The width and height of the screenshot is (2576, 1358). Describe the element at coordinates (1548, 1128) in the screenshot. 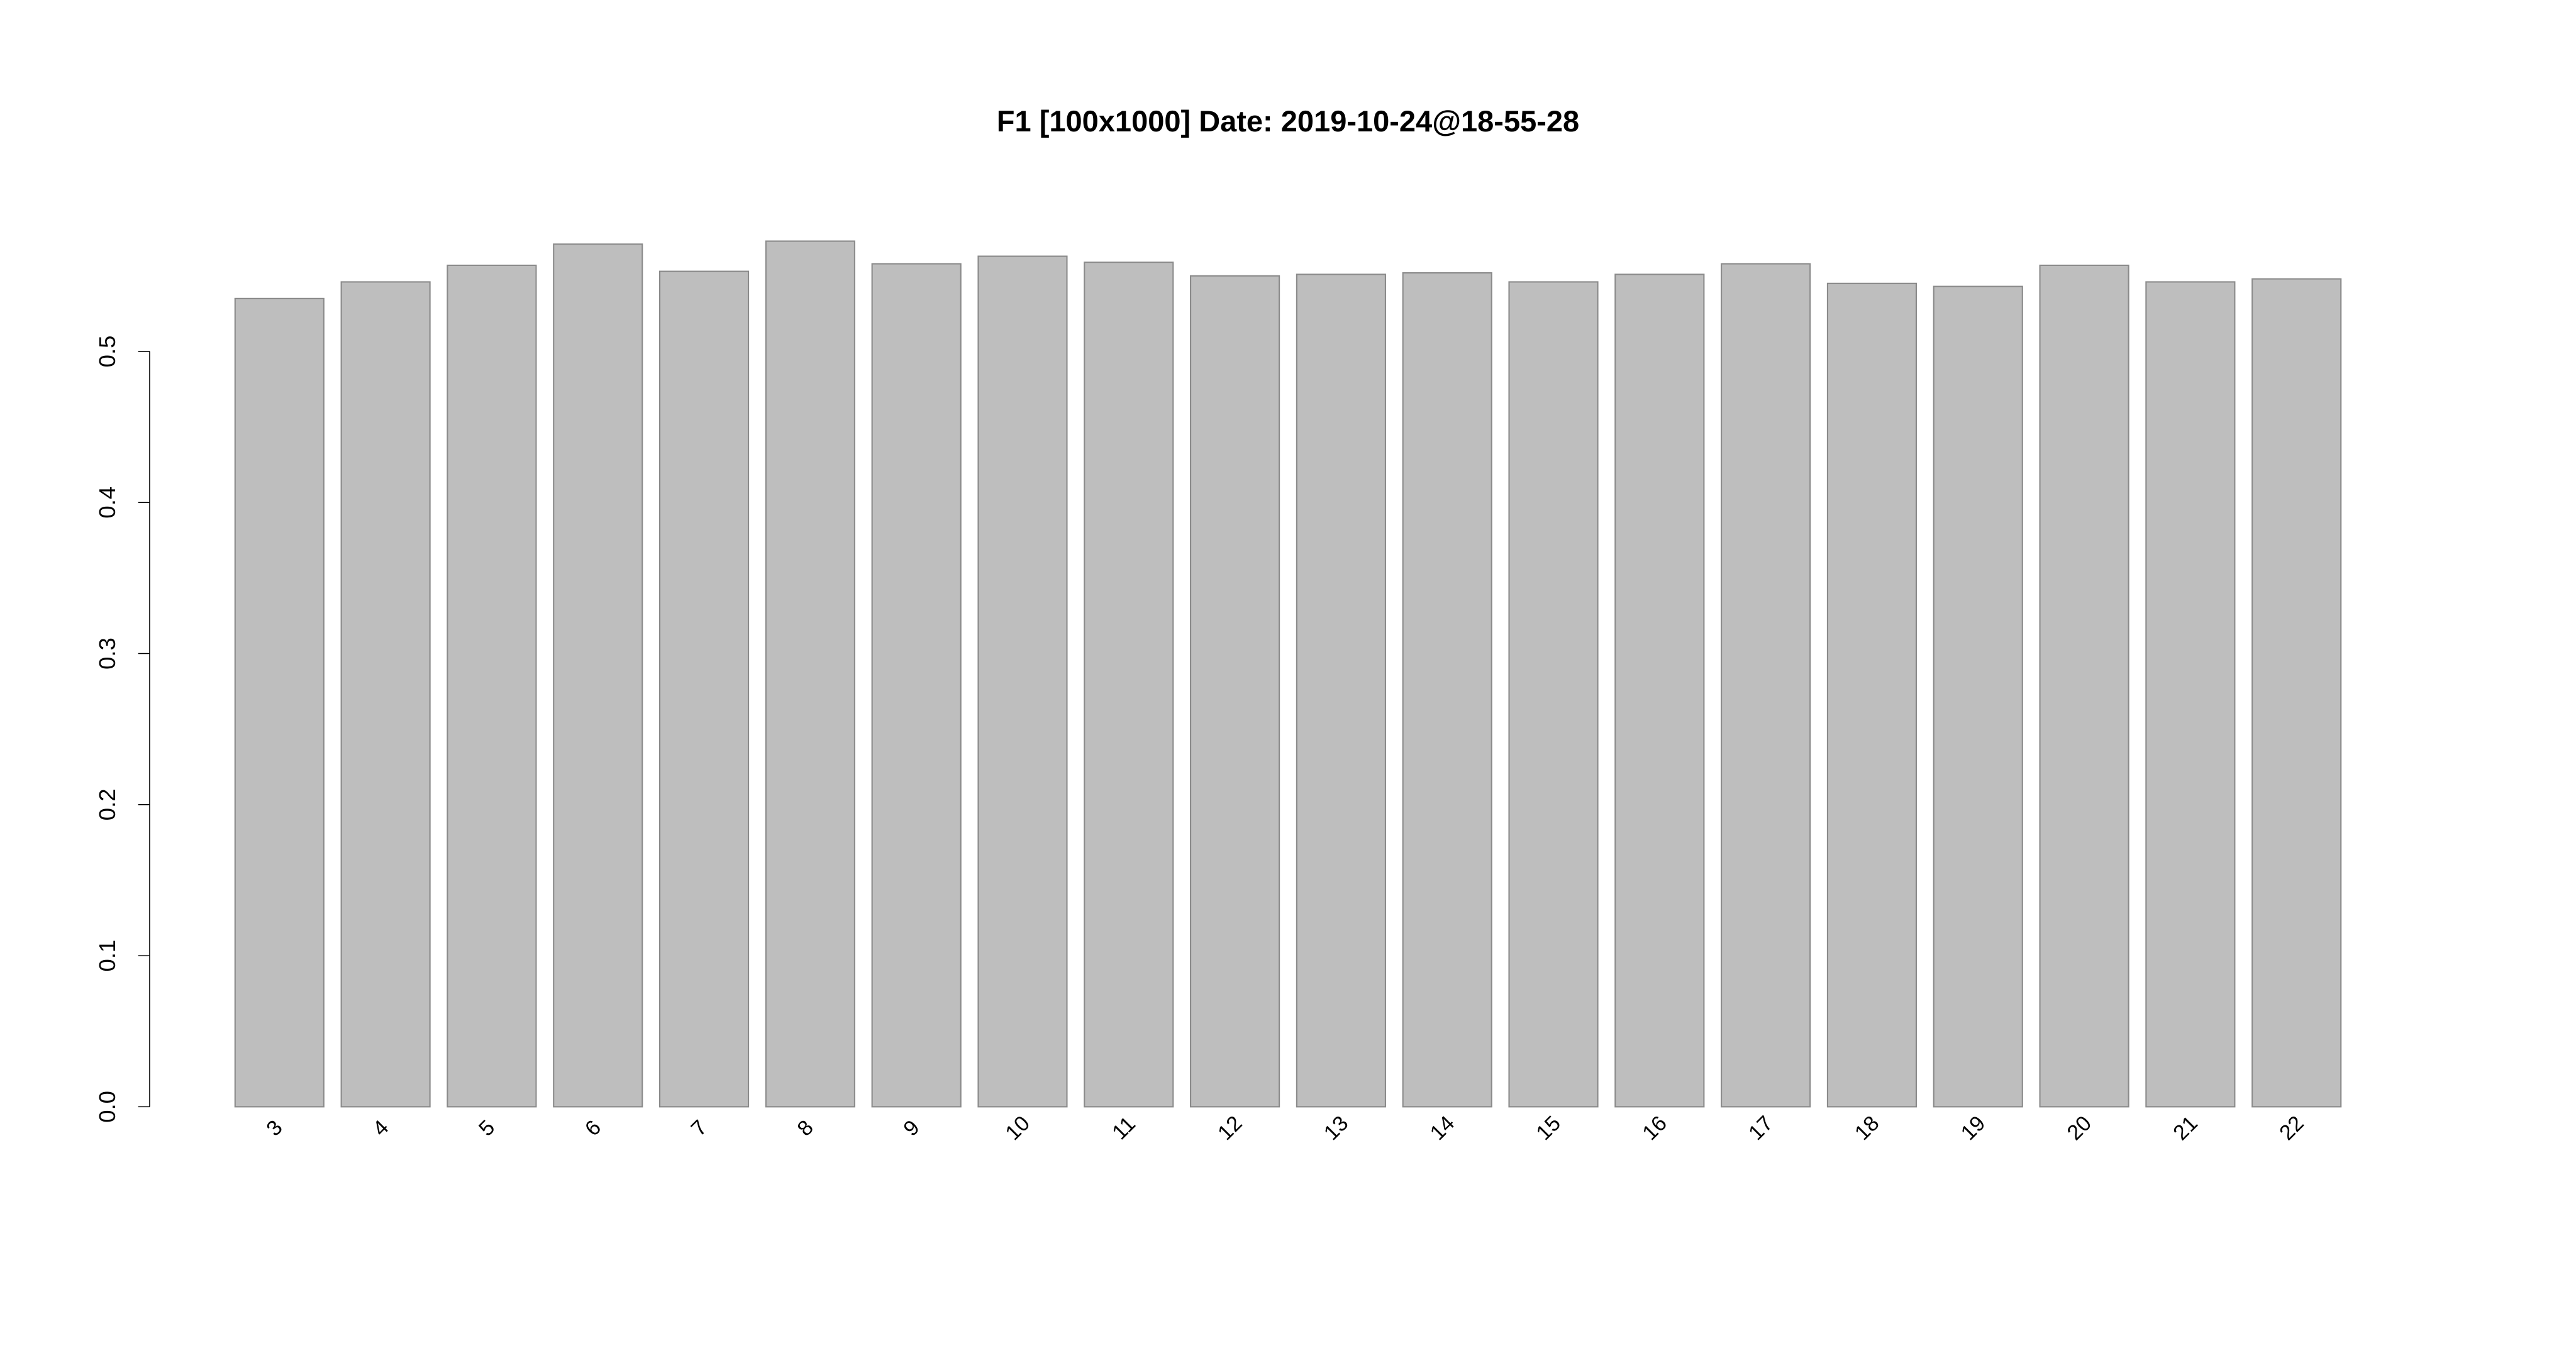

I see `x-tick-label: 15` at that location.